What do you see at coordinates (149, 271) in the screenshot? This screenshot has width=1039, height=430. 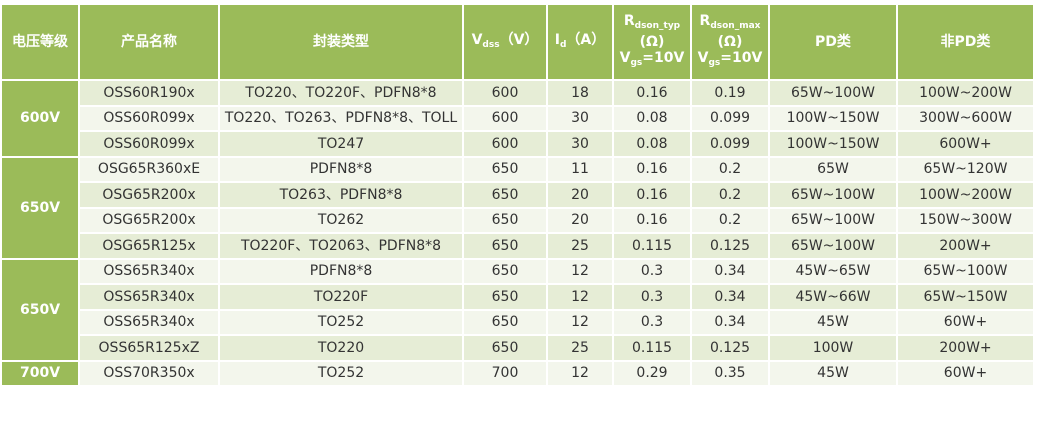 I see `cell-text: OSS65R340x` at bounding box center [149, 271].